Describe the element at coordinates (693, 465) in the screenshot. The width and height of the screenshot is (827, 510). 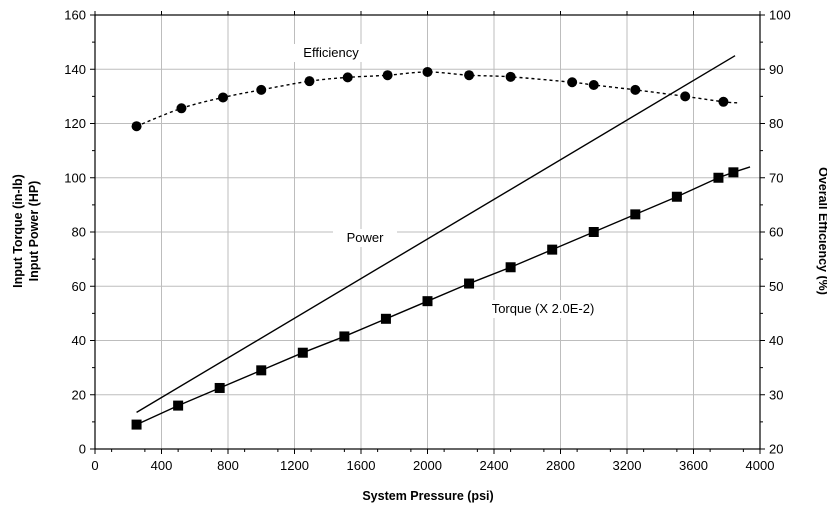
I see `x-tick-label: 3600` at that location.